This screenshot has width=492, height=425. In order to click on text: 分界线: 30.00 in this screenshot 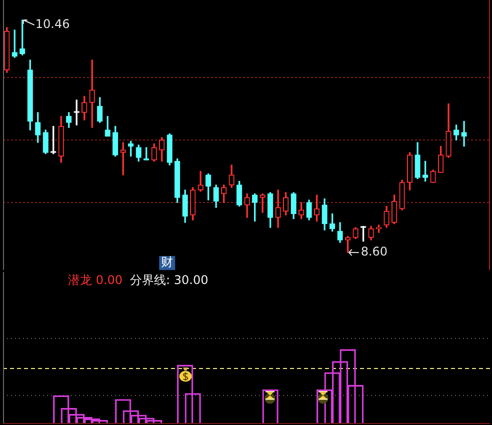, I will do `click(169, 280)`.